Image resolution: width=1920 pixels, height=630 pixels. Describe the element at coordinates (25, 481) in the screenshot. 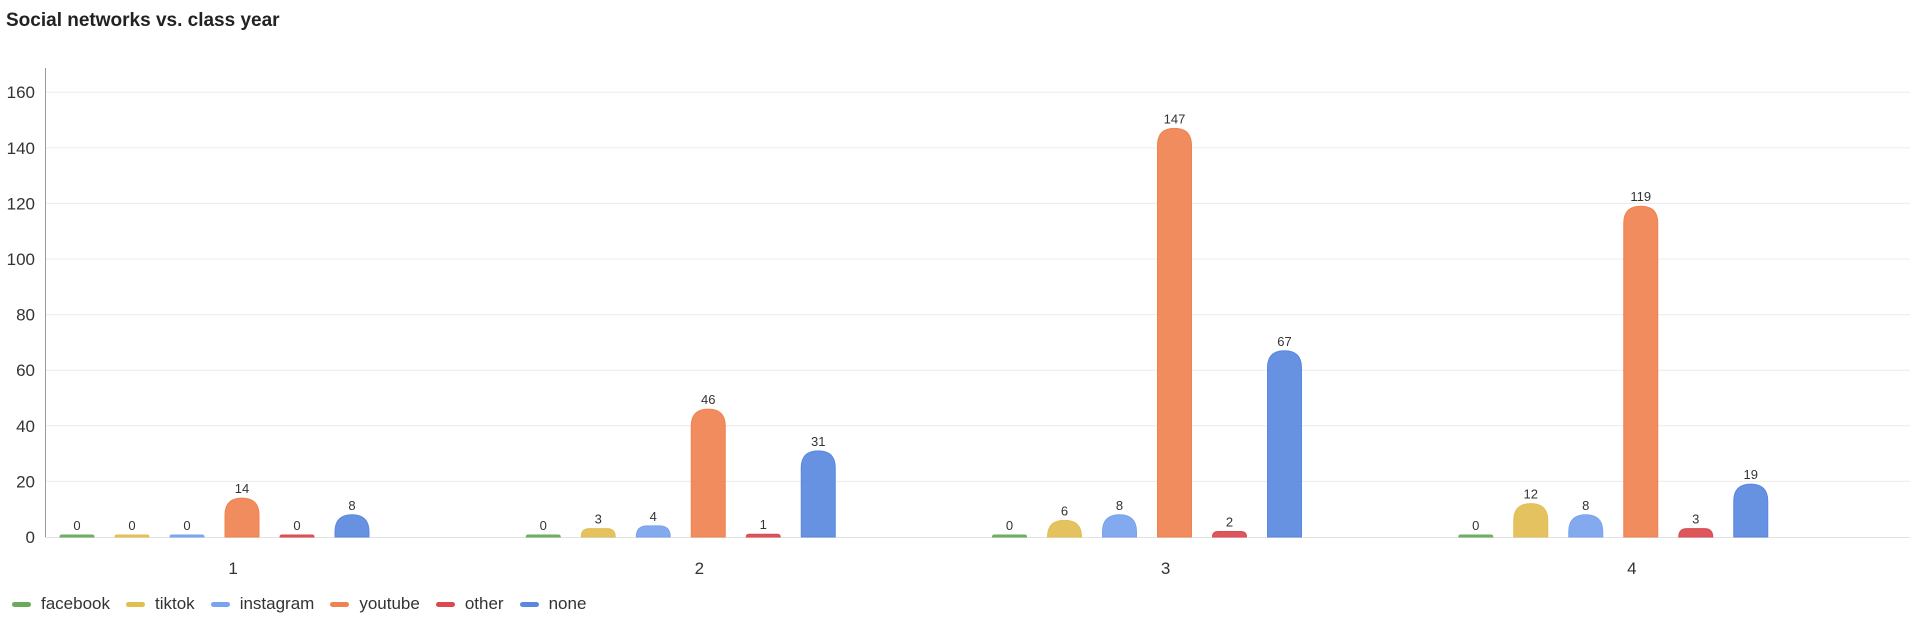

I see `y-tick-label: 20` at that location.